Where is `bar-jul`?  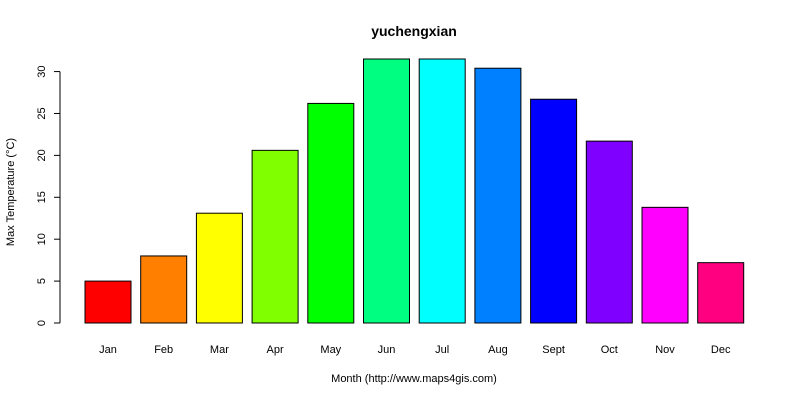 bar-jul is located at coordinates (442, 191).